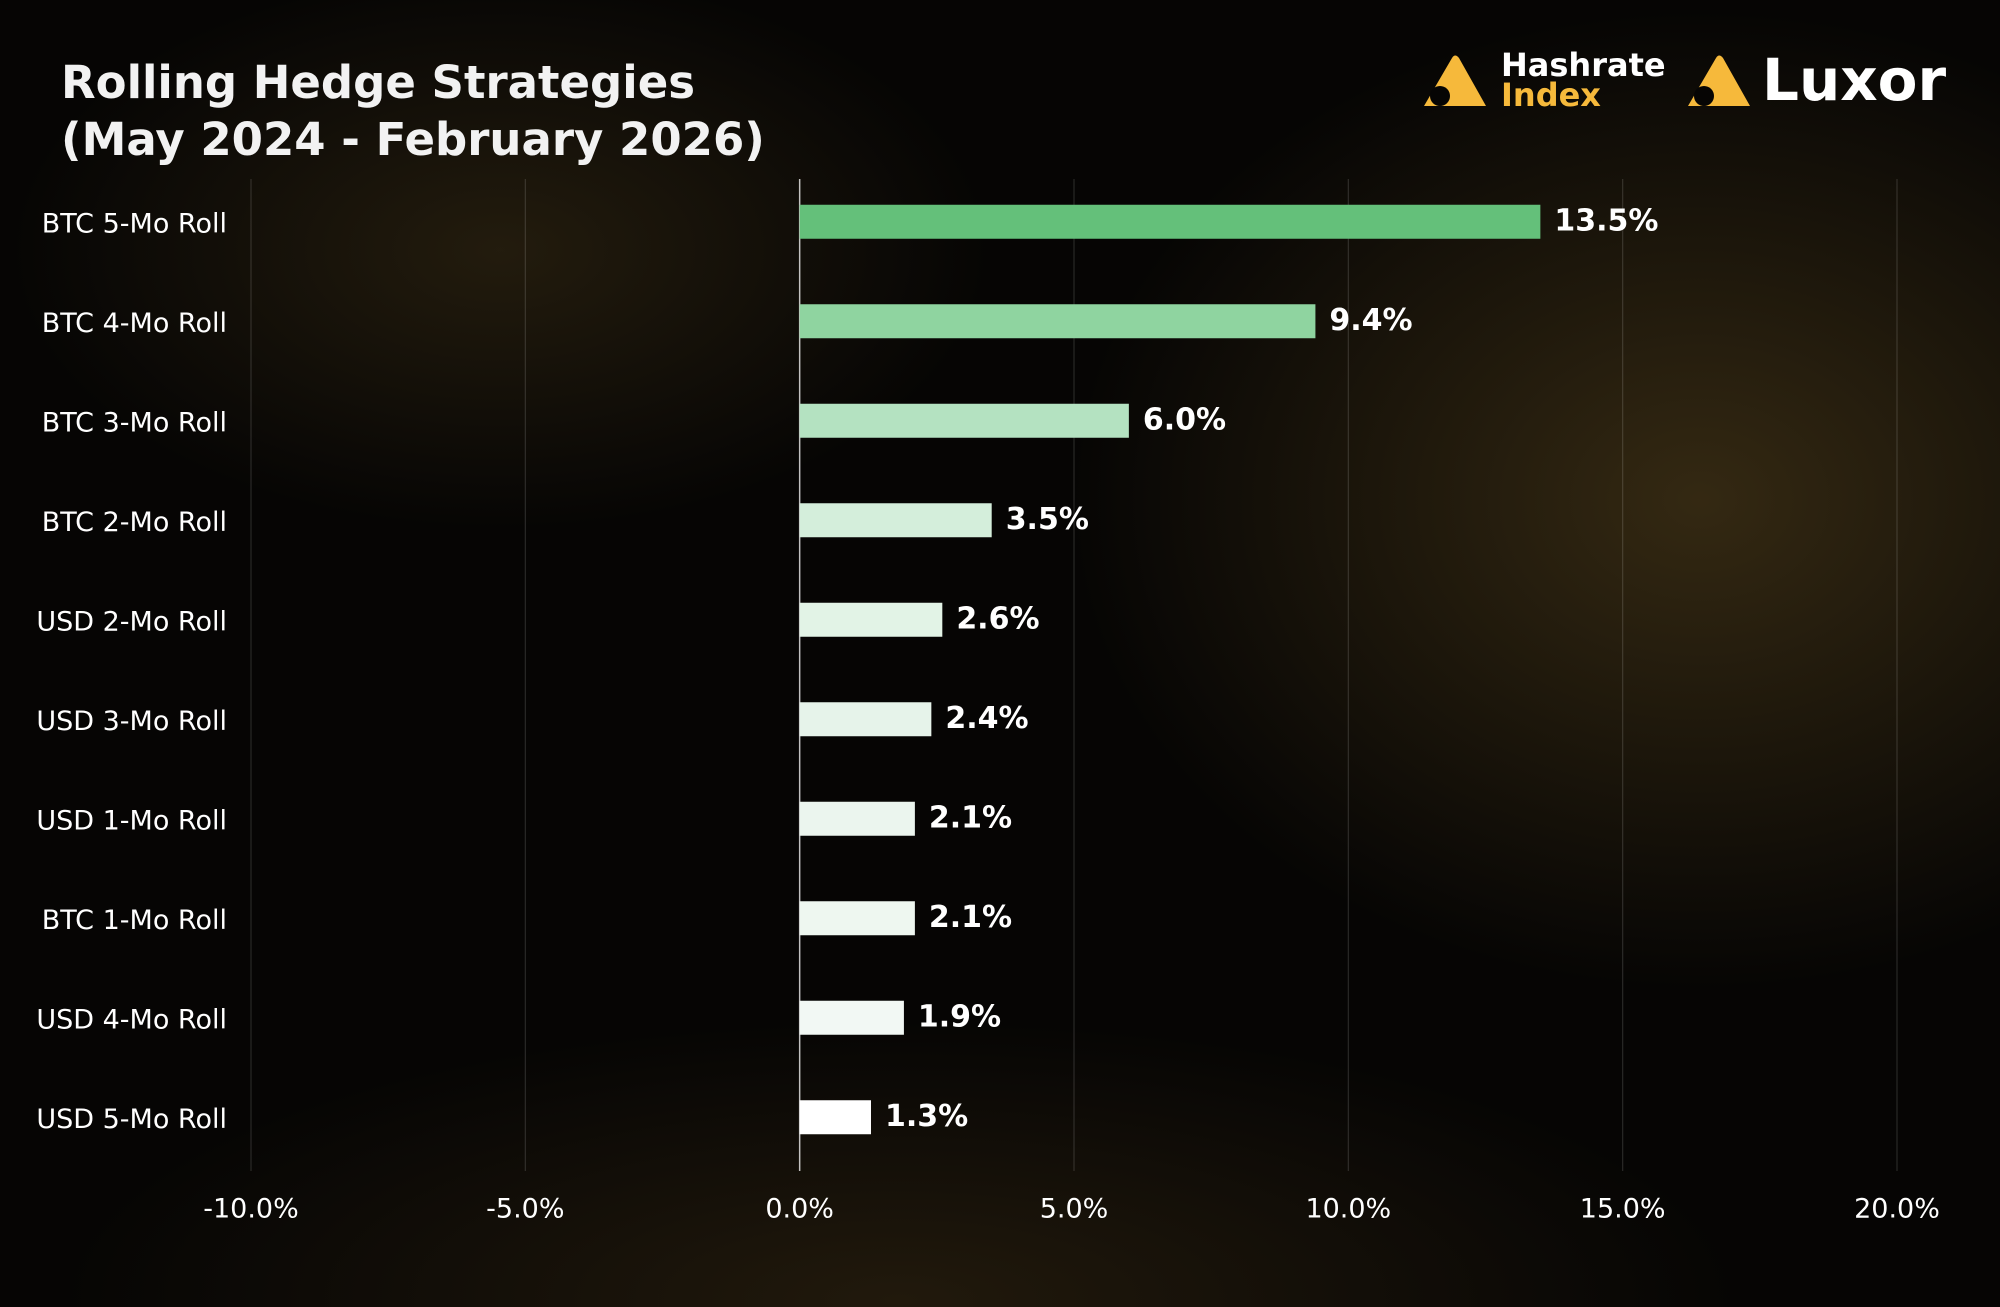 Image resolution: width=2000 pixels, height=1307 pixels. I want to click on x-tick-label: -10.0%, so click(251, 1209).